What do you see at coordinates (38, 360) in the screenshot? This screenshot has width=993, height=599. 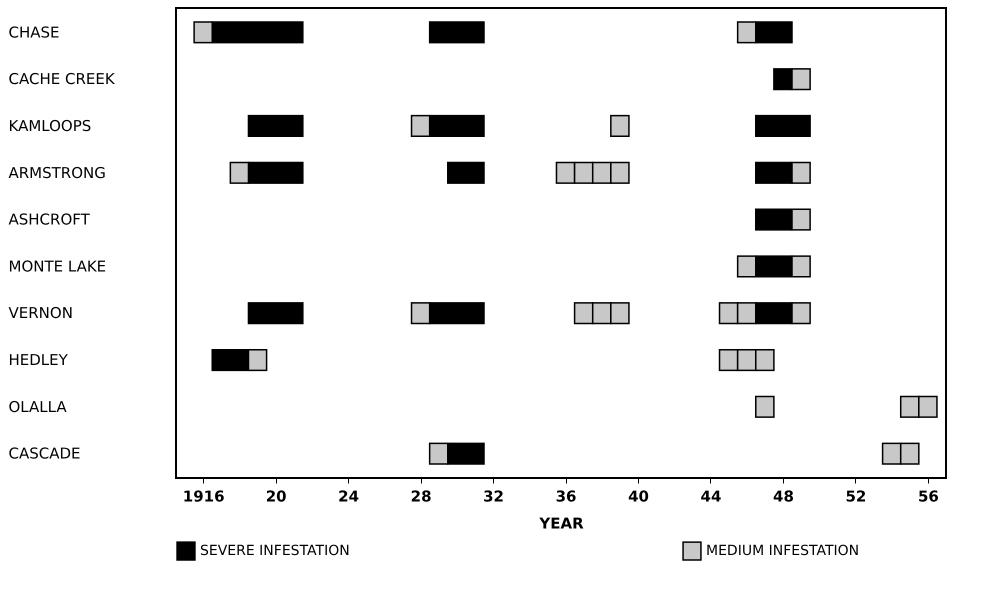 I see `y-tick-label: HEDLEY` at bounding box center [38, 360].